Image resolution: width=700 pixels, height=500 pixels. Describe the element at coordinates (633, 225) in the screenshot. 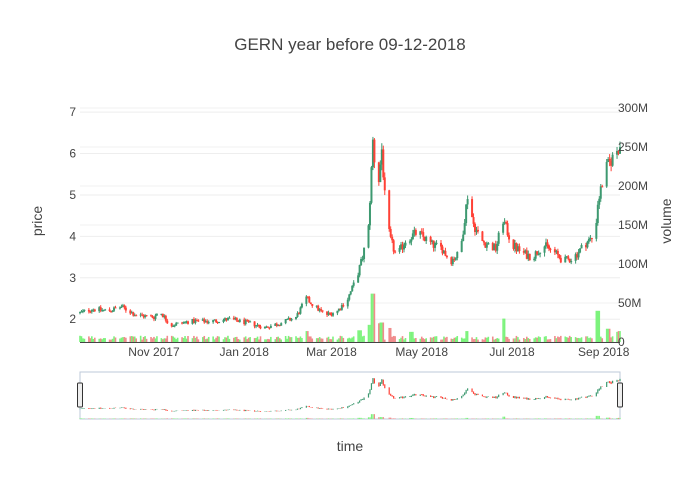

I see `volume-tick-label: 150M` at that location.